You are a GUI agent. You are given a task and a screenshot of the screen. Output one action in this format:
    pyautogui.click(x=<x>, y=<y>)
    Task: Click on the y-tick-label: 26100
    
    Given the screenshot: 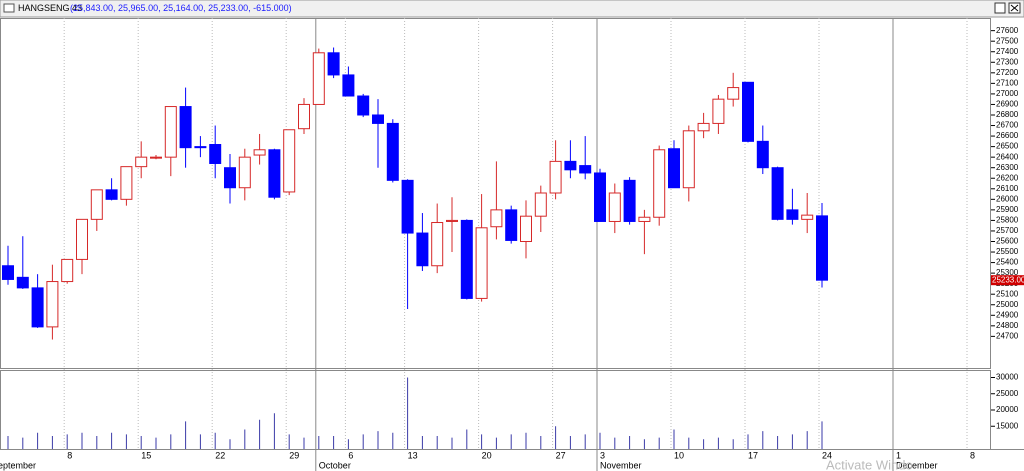 What is the action you would take?
    pyautogui.click(x=1007, y=188)
    